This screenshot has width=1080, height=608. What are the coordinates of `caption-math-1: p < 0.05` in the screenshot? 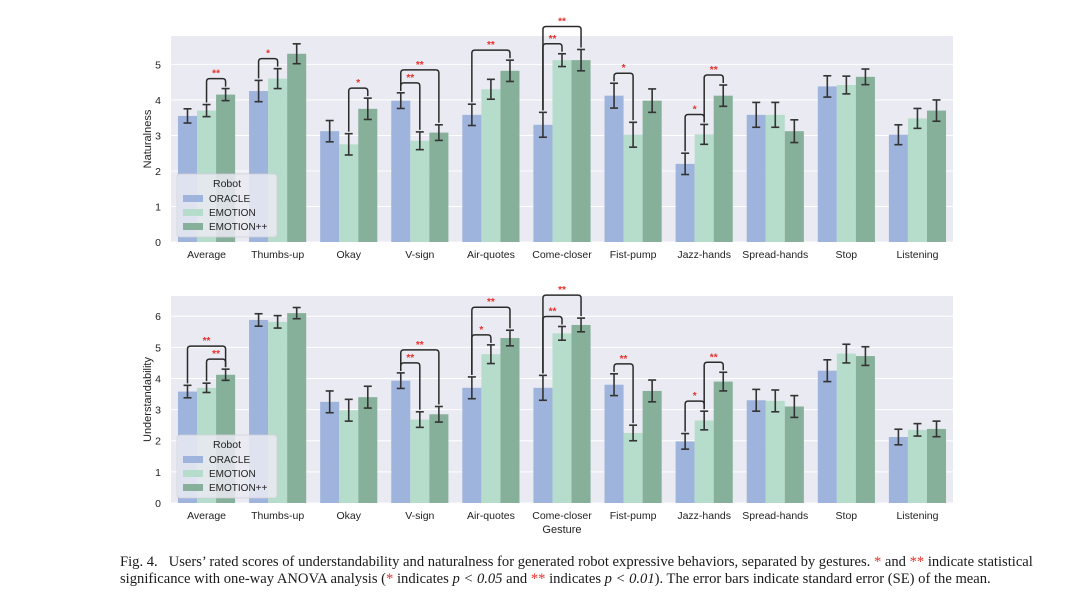 It's located at (477, 579).